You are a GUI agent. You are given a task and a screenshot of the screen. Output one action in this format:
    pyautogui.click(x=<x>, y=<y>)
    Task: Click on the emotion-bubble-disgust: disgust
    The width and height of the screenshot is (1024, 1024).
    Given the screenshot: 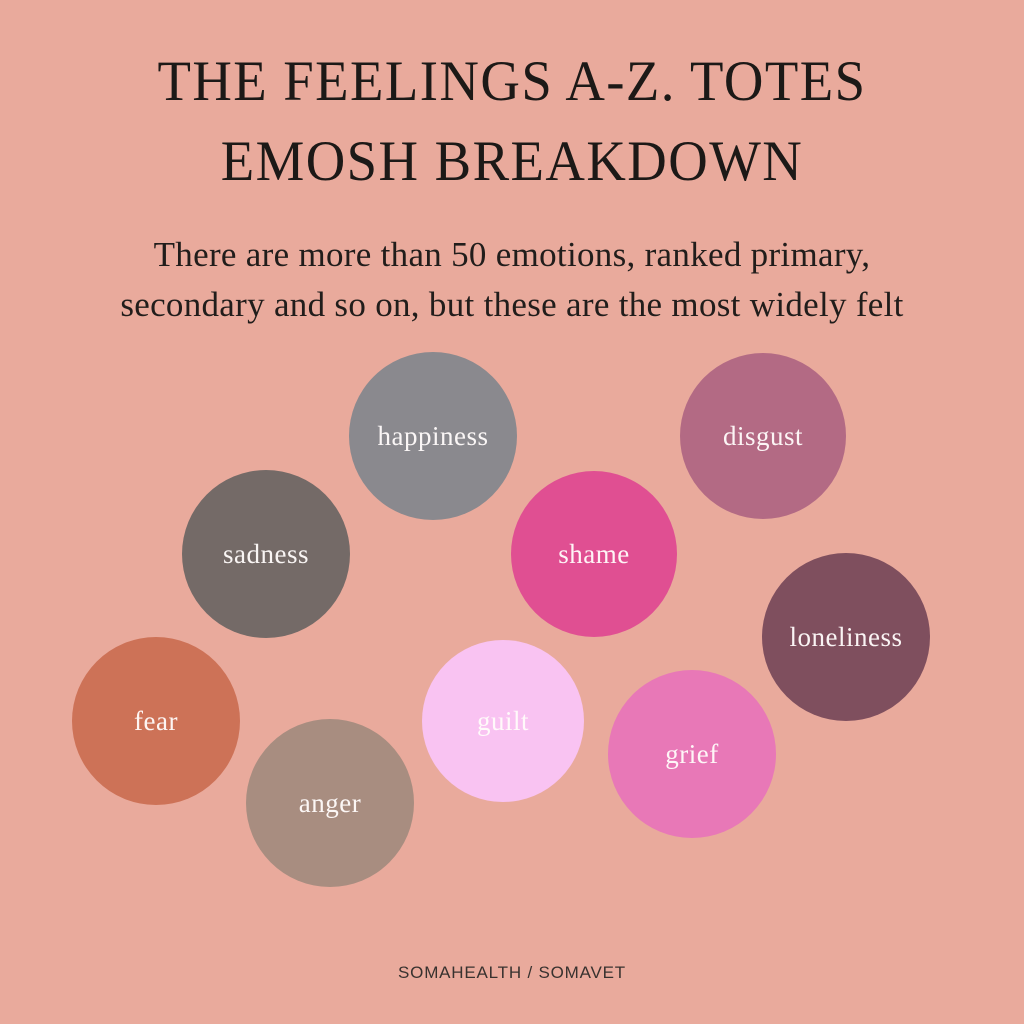 What is the action you would take?
    pyautogui.click(x=763, y=436)
    